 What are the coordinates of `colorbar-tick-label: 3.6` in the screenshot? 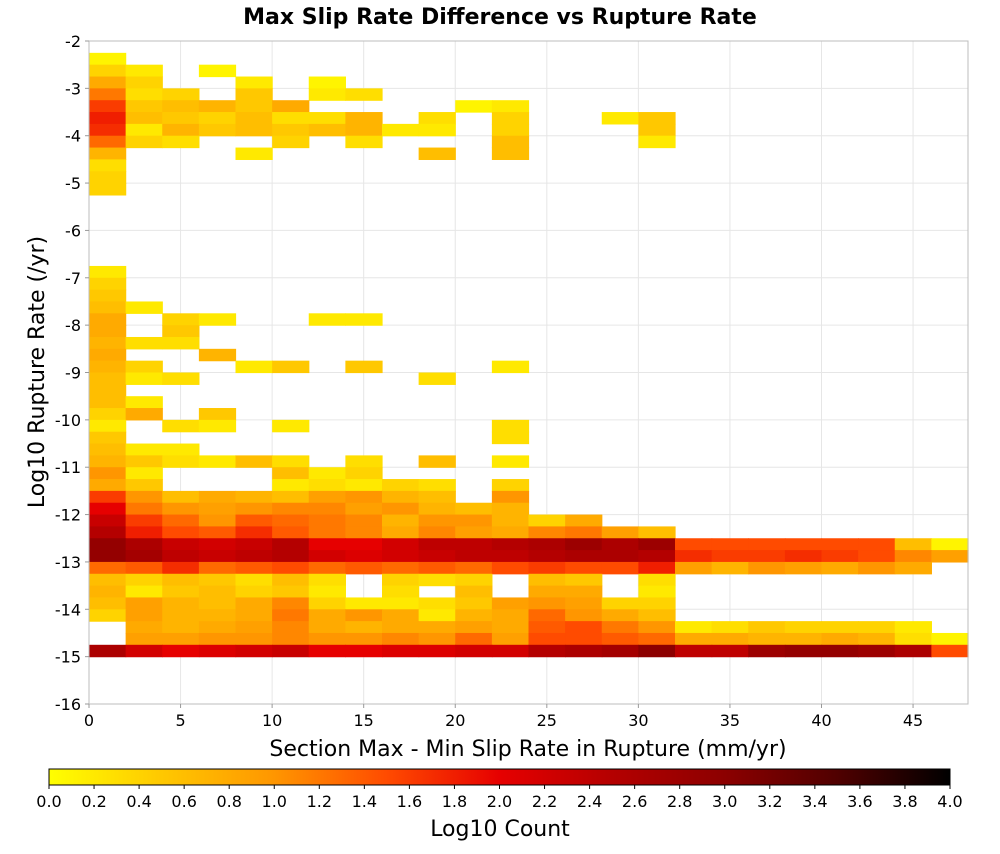 It's located at (859, 801).